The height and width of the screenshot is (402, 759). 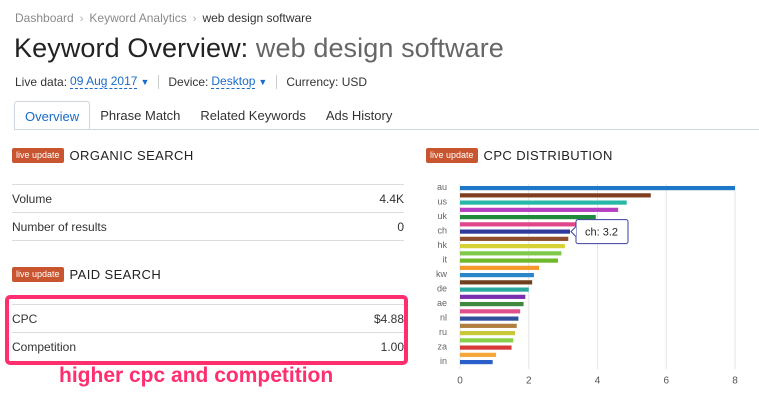 I want to click on y-tick-label: ru, so click(x=443, y=332).